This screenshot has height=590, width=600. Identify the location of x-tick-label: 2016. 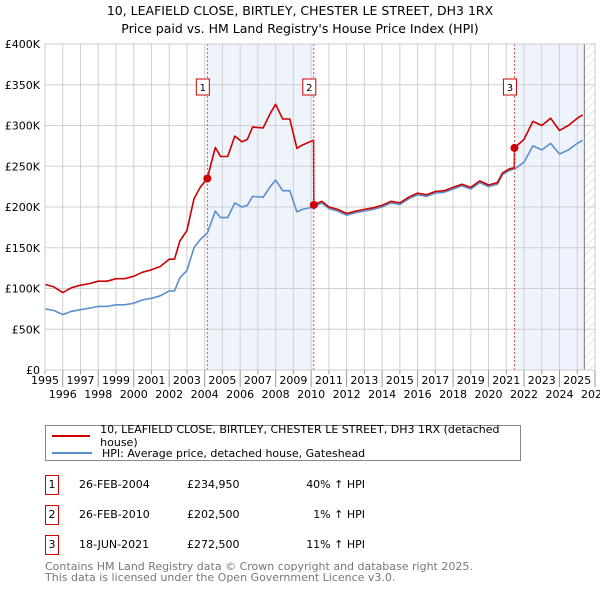
(418, 394).